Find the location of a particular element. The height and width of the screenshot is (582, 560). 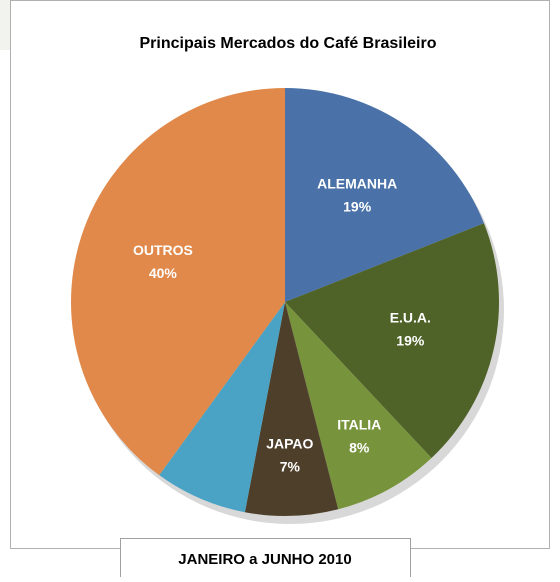

slice-value-label: 40% is located at coordinates (163, 273).